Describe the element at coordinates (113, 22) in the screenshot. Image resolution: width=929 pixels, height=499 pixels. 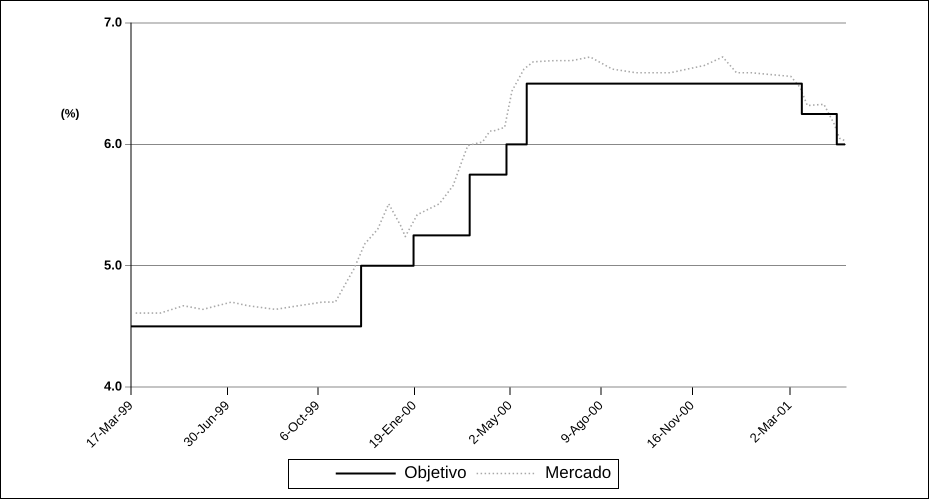
I see `y-tick-label: 7.0` at that location.